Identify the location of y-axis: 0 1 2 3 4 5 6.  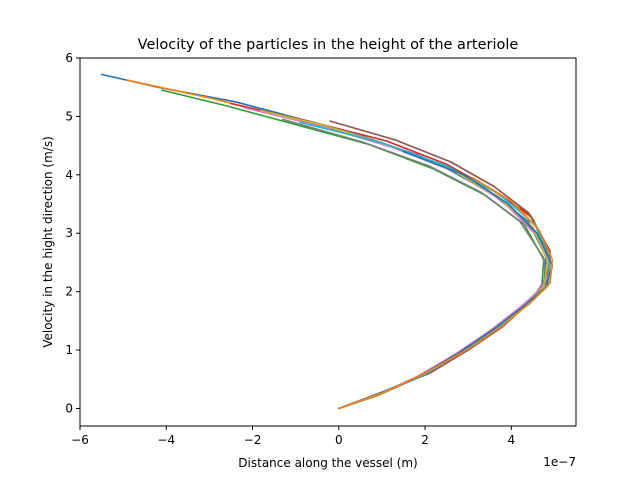
(72, 233).